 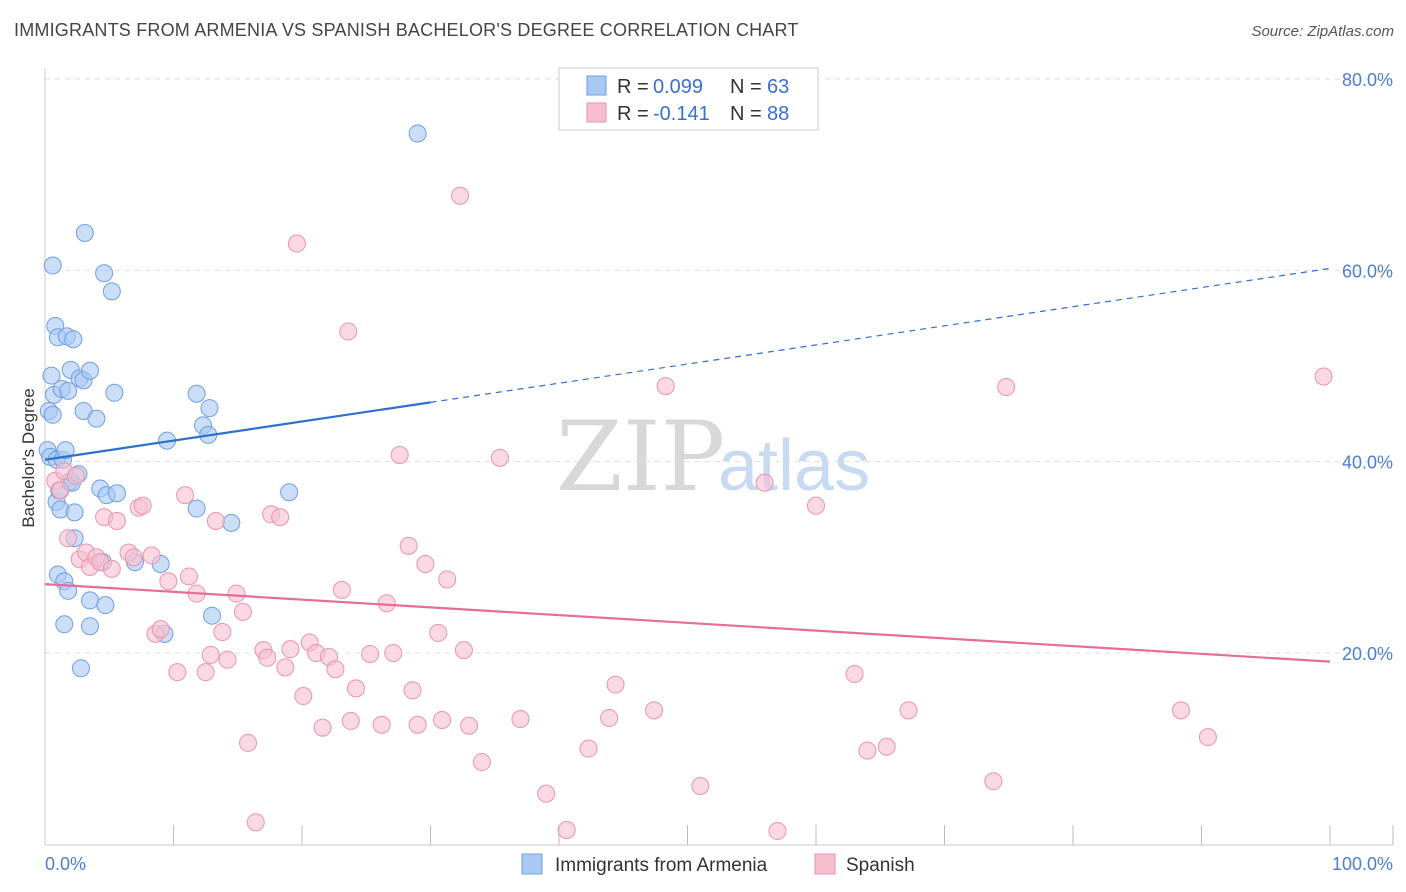 What do you see at coordinates (880, 865) in the screenshot?
I see `bottom-legend-label-spanish: Spanish` at bounding box center [880, 865].